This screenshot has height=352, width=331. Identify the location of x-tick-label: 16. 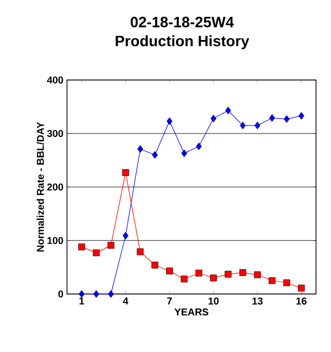
(301, 301).